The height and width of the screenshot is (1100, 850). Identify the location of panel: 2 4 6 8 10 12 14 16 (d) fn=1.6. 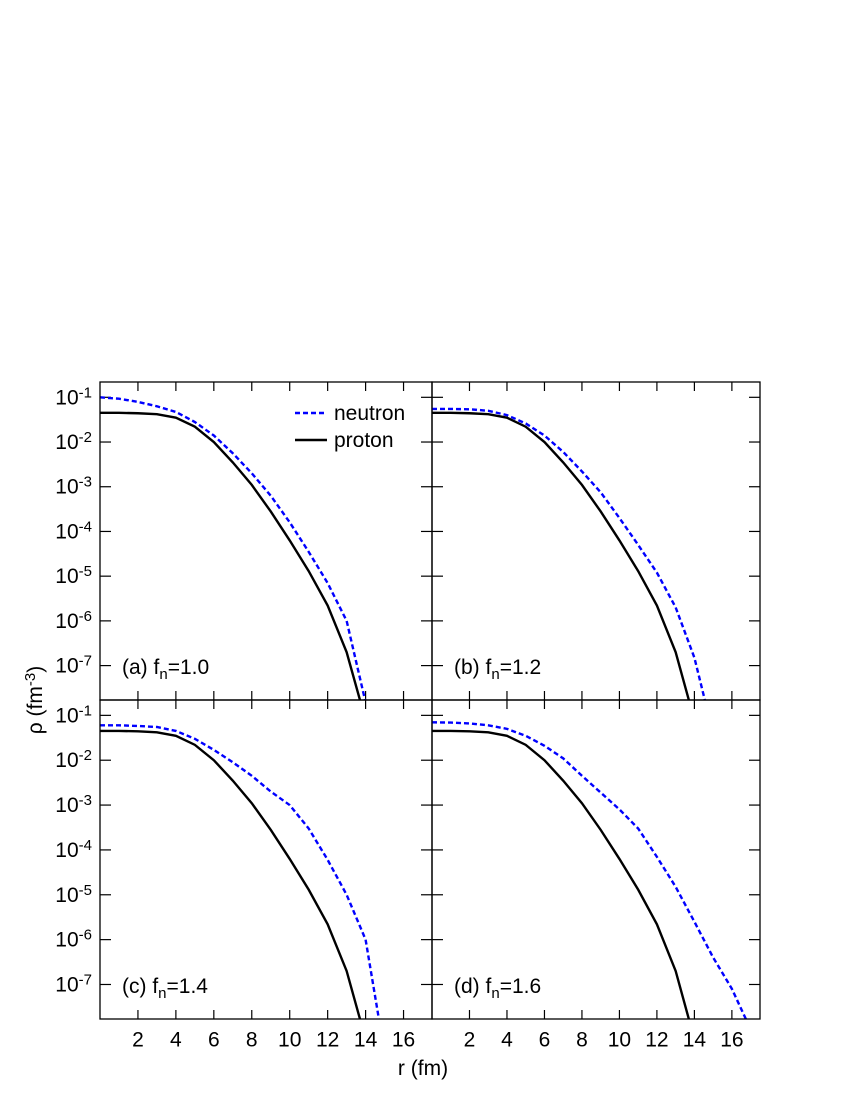
(596, 875).